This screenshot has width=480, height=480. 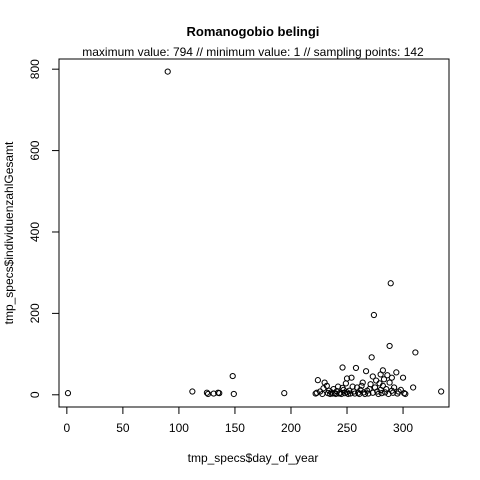 I want to click on x-tick-label: 150, so click(x=235, y=428).